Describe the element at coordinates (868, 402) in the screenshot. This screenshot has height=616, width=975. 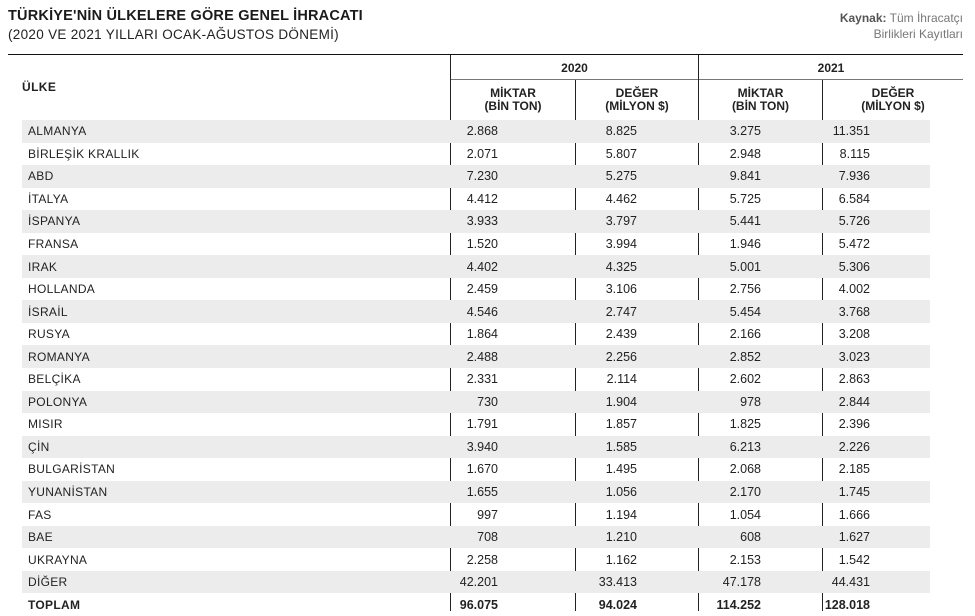
I see `value-cell: 2.844` at that location.